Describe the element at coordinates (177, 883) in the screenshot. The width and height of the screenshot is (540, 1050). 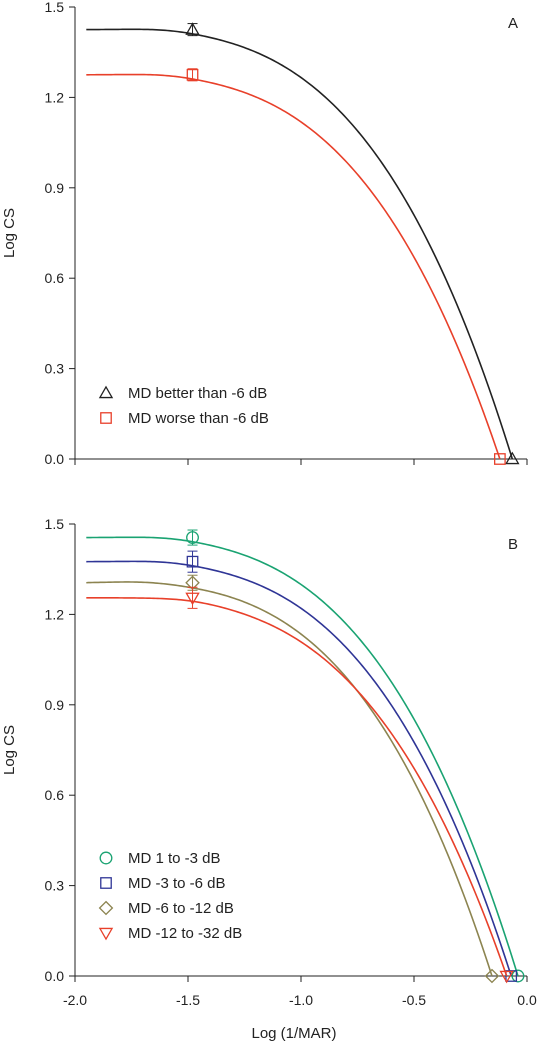
I see `legend-label: MD -3 to -6 dB` at that location.